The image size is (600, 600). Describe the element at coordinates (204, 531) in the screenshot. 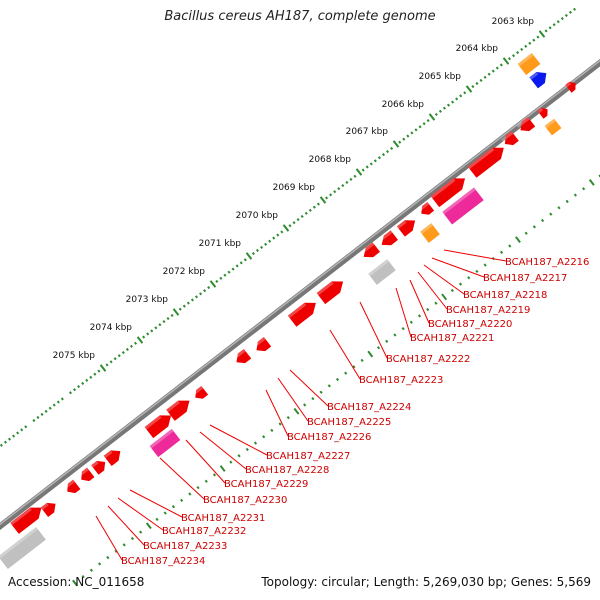

I see `gene-label: BCAH187_A2232` at that location.